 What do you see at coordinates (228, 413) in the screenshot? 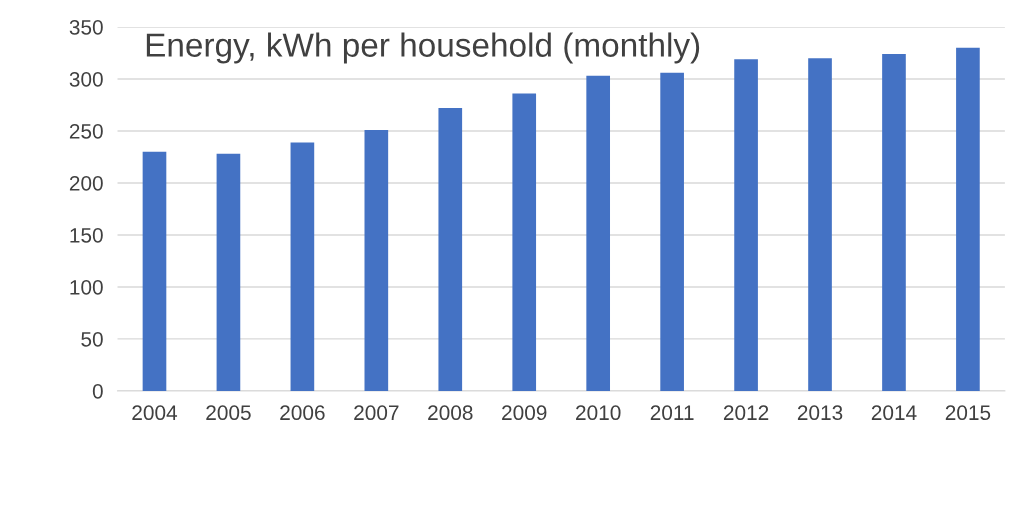
I see `x-tick-label: 2005` at bounding box center [228, 413].